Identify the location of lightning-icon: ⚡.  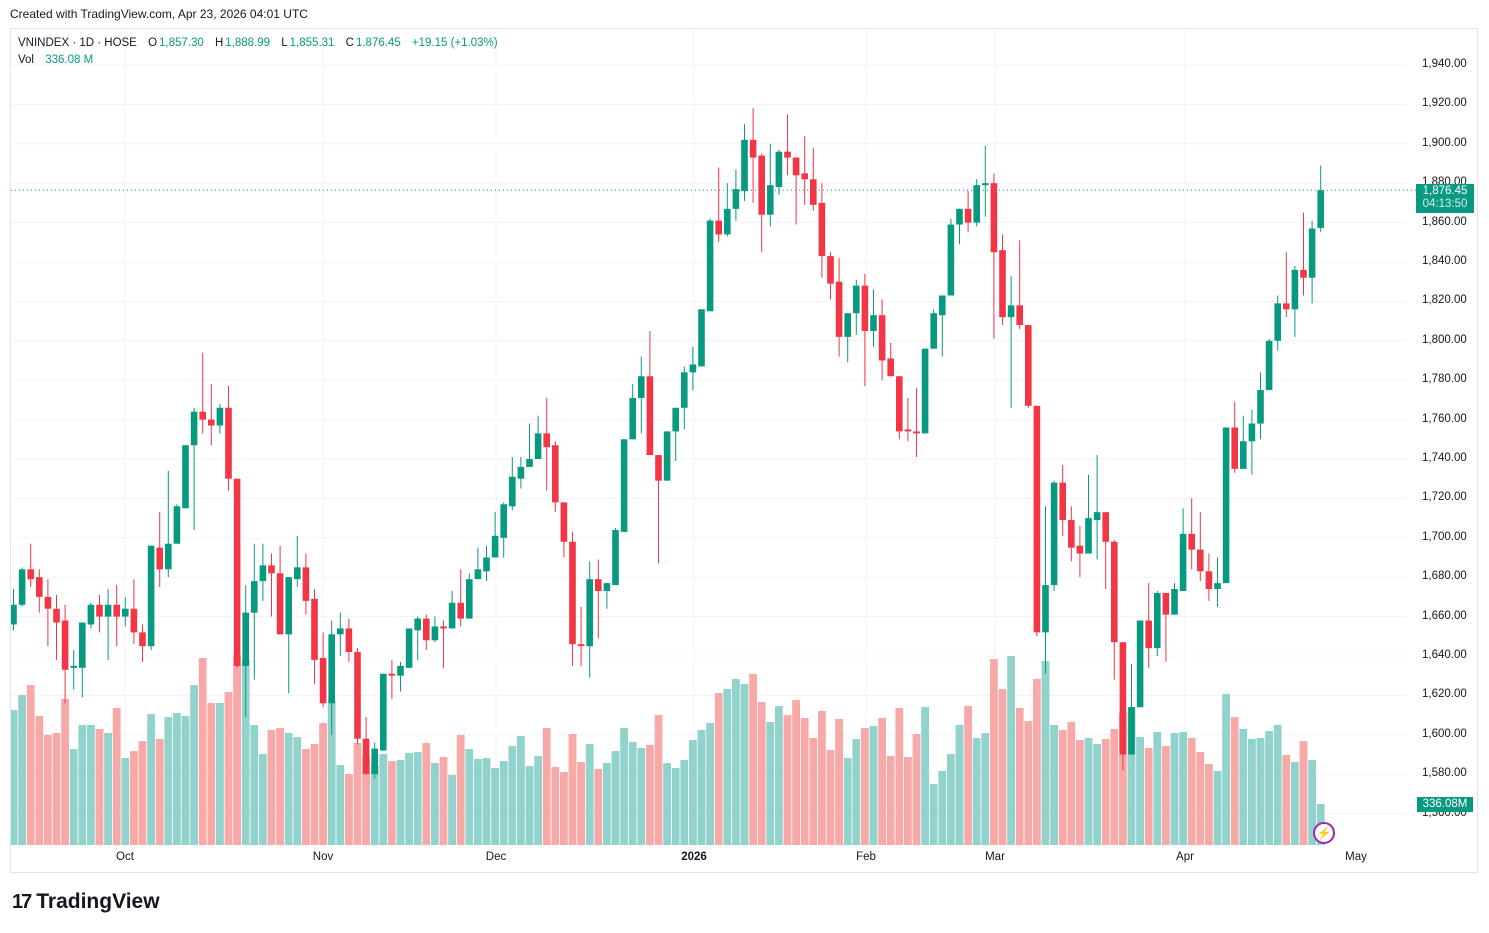
(1324, 833).